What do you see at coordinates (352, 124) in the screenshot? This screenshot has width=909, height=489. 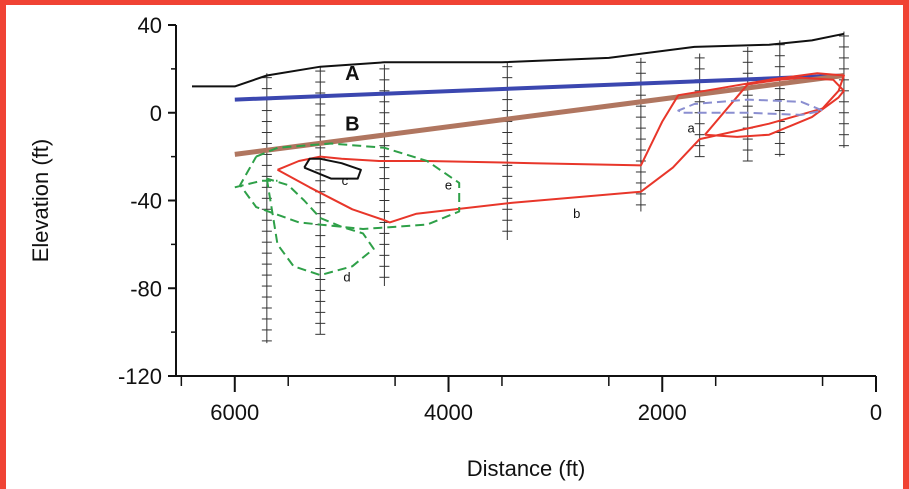 I see `annotation-b: B` at bounding box center [352, 124].